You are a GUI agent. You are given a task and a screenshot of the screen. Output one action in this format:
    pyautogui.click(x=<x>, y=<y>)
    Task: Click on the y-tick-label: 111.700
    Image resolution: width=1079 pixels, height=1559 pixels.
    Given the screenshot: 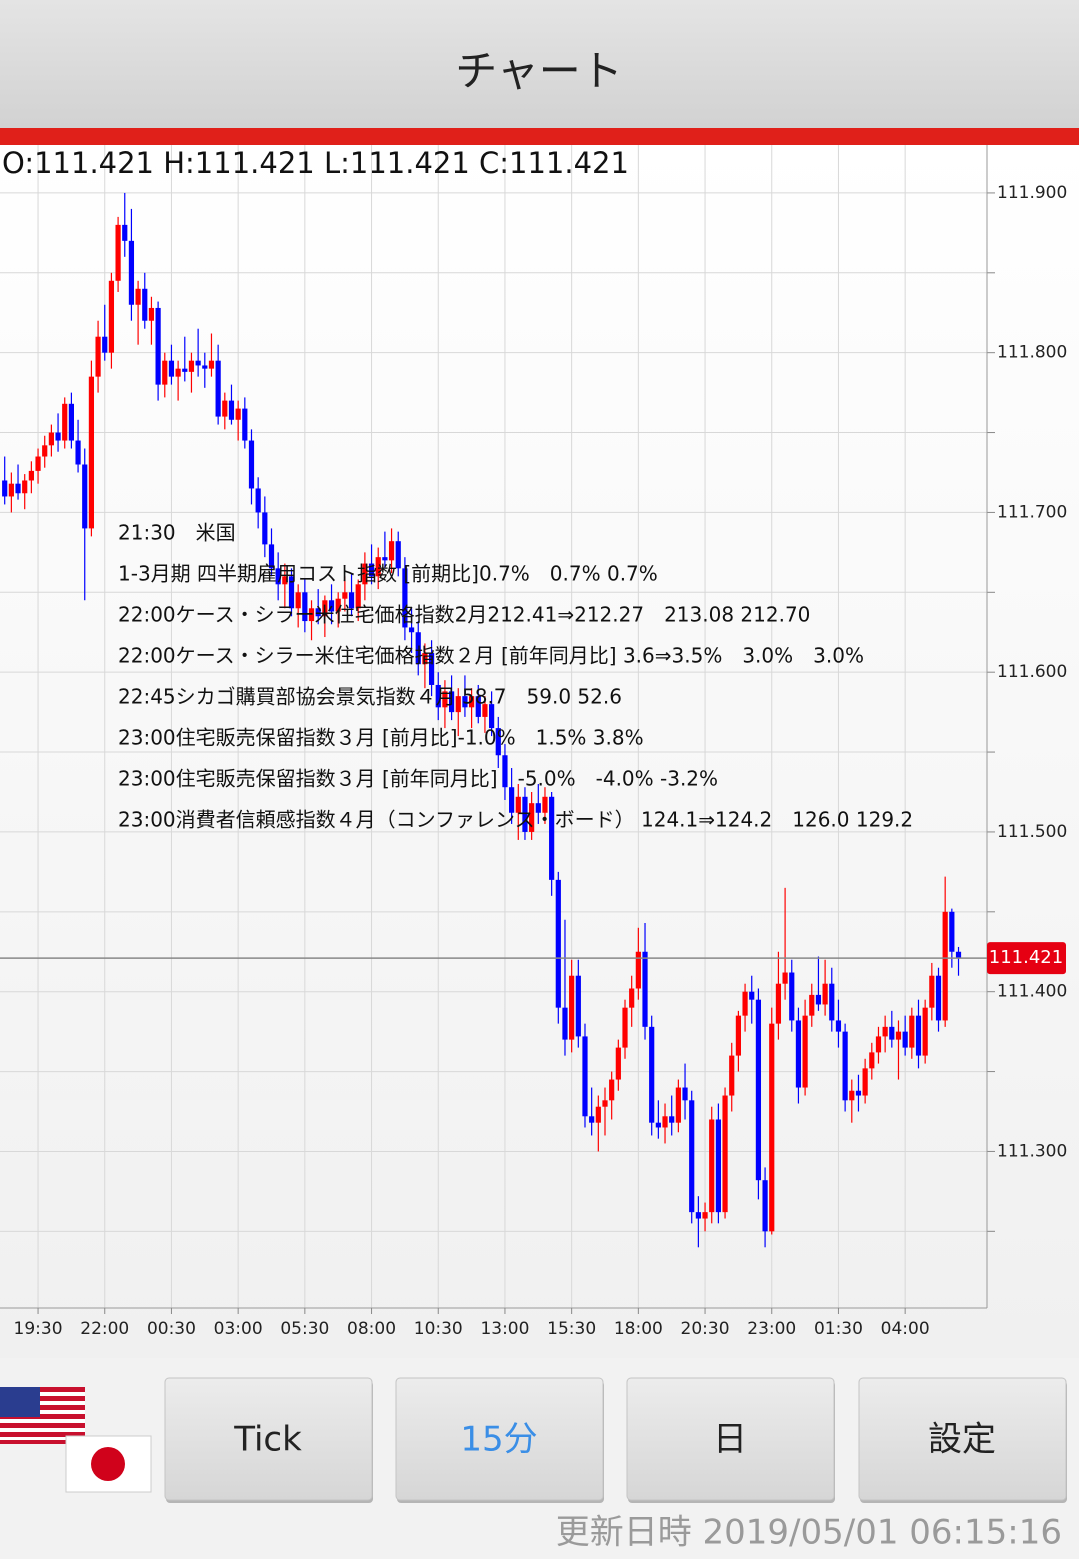 What is the action you would take?
    pyautogui.click(x=1032, y=512)
    